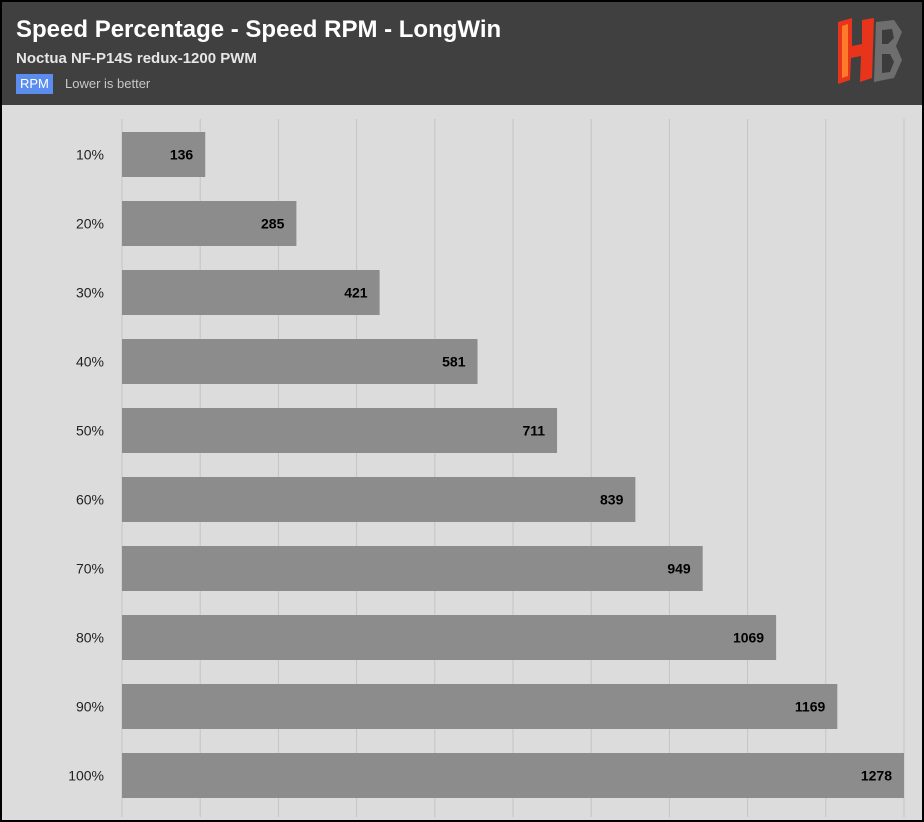  Describe the element at coordinates (259, 29) in the screenshot. I see `chart-title: Speed Percentage - Speed RPM - LongWin` at that location.